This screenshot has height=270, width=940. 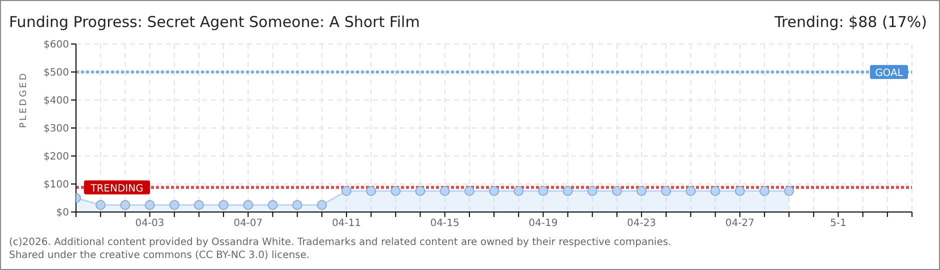 I want to click on y-tick-label: $600, so click(x=56, y=45).